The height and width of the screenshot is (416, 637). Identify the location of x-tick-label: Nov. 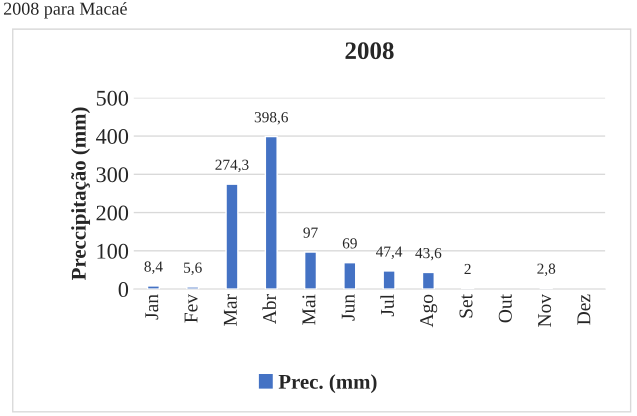
(545, 310).